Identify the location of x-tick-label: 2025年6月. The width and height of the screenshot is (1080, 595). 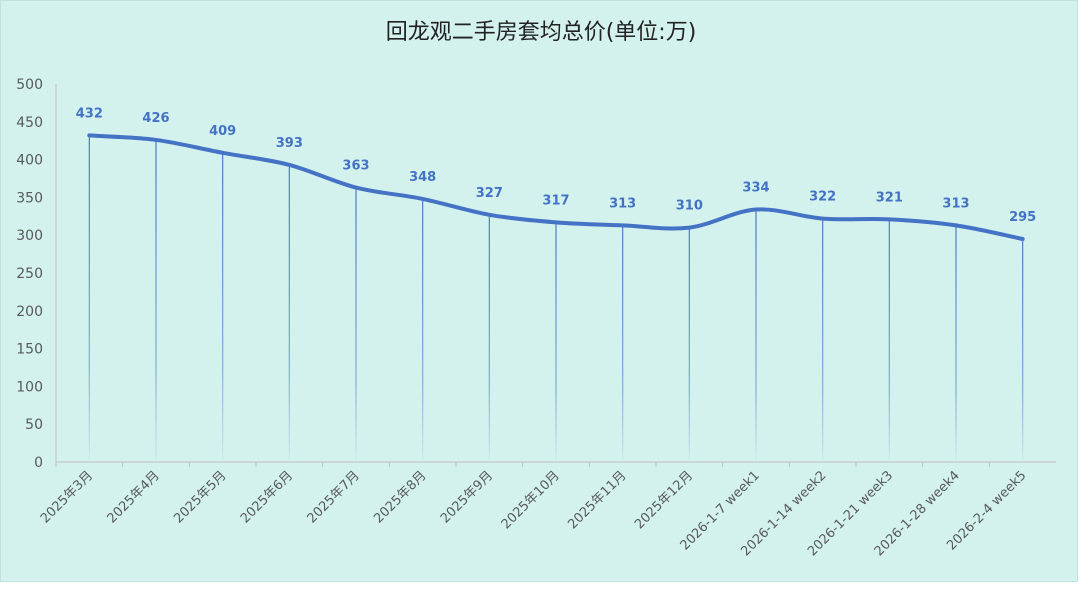
(267, 497).